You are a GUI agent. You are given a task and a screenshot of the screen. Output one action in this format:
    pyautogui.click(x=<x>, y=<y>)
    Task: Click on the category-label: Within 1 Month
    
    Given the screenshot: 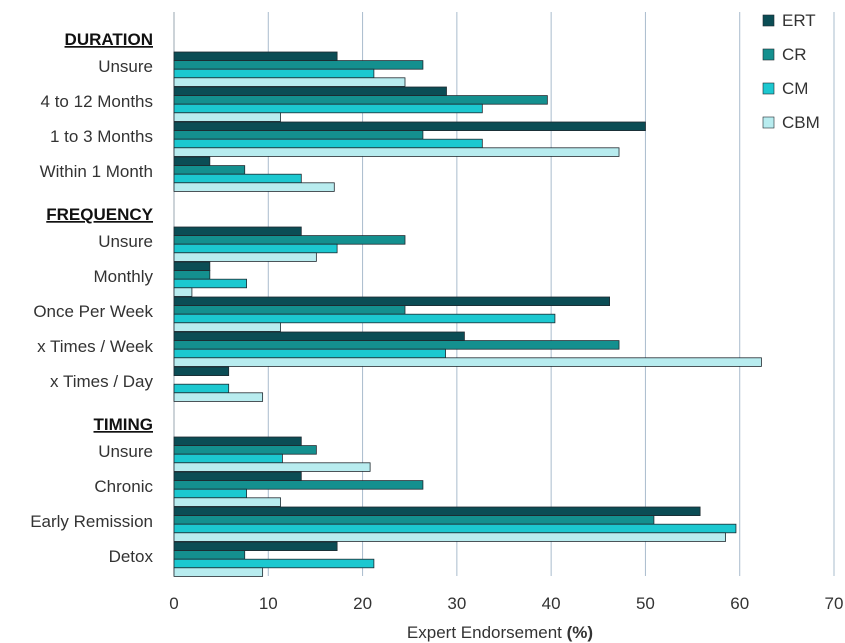 What is the action you would take?
    pyautogui.click(x=96, y=171)
    